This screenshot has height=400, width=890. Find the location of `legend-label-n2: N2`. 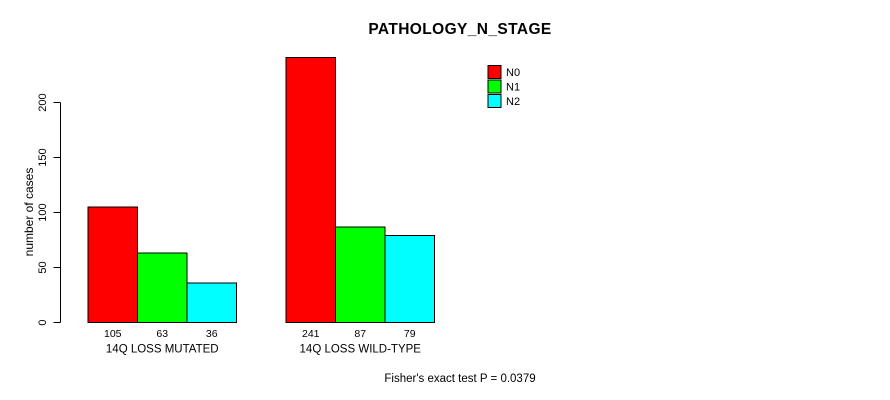

legend-label-n2: N2 is located at coordinates (513, 102).